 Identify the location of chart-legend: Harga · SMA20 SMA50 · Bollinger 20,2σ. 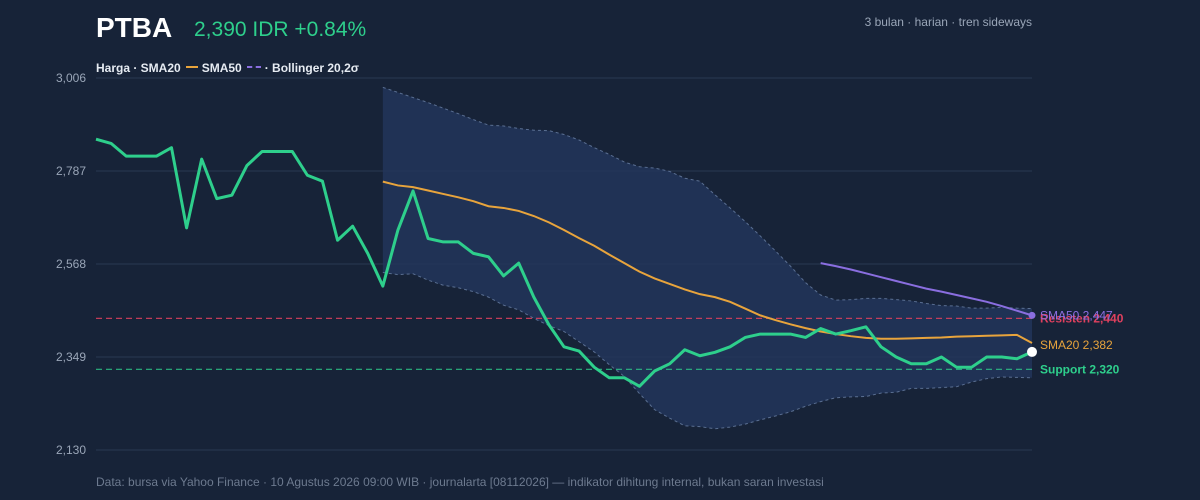
(227, 68).